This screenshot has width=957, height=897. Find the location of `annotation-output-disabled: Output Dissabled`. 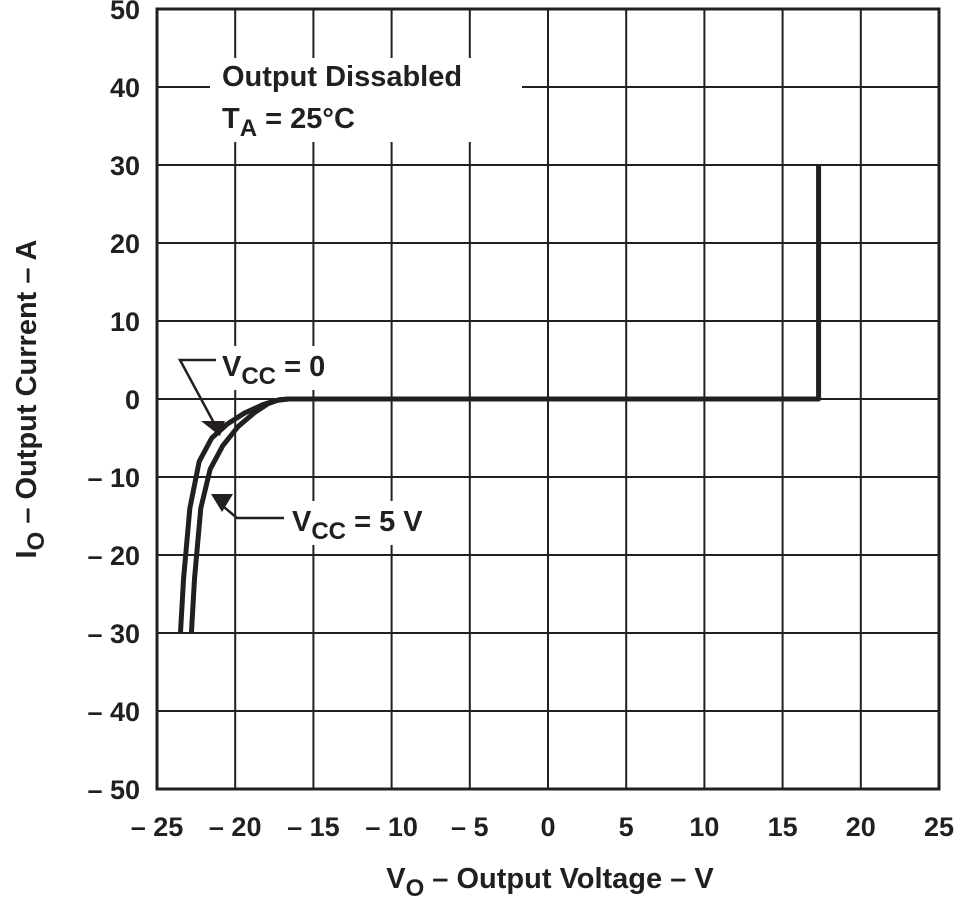

annotation-output-disabled: Output Dissabled is located at coordinates (342, 77).